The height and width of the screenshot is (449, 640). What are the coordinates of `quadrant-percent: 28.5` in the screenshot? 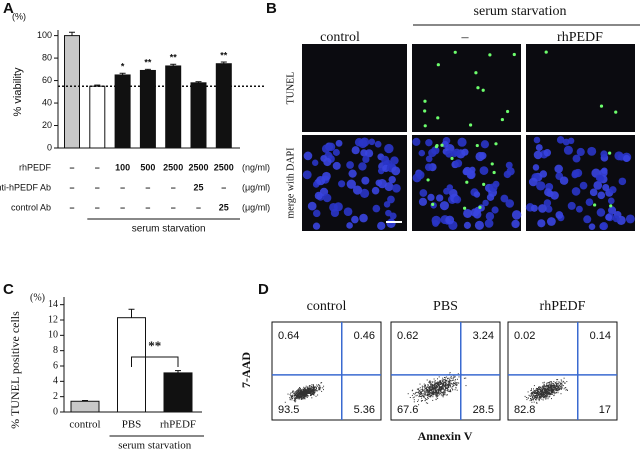 It's located at (483, 410).